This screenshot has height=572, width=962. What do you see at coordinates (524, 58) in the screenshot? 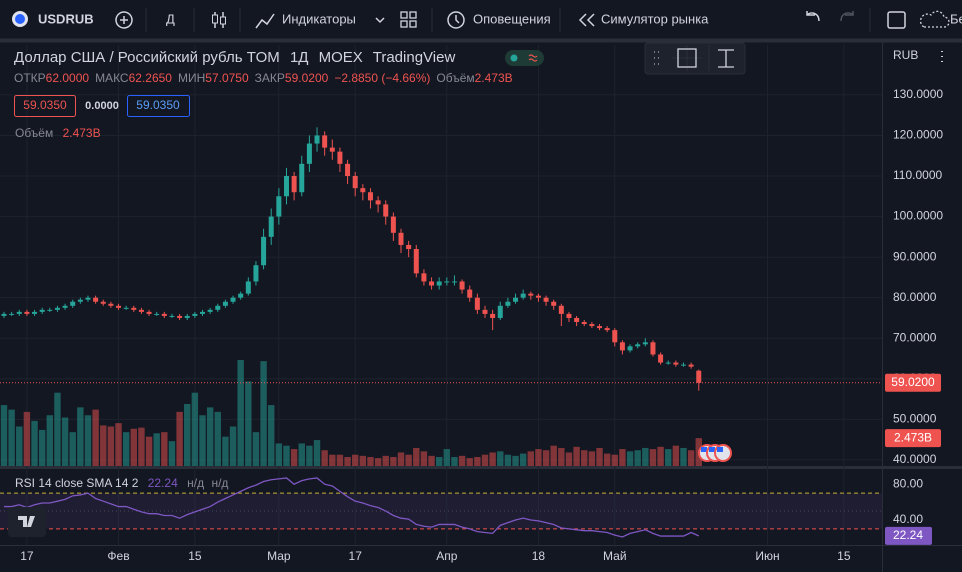
I see `status-pill` at bounding box center [524, 58].